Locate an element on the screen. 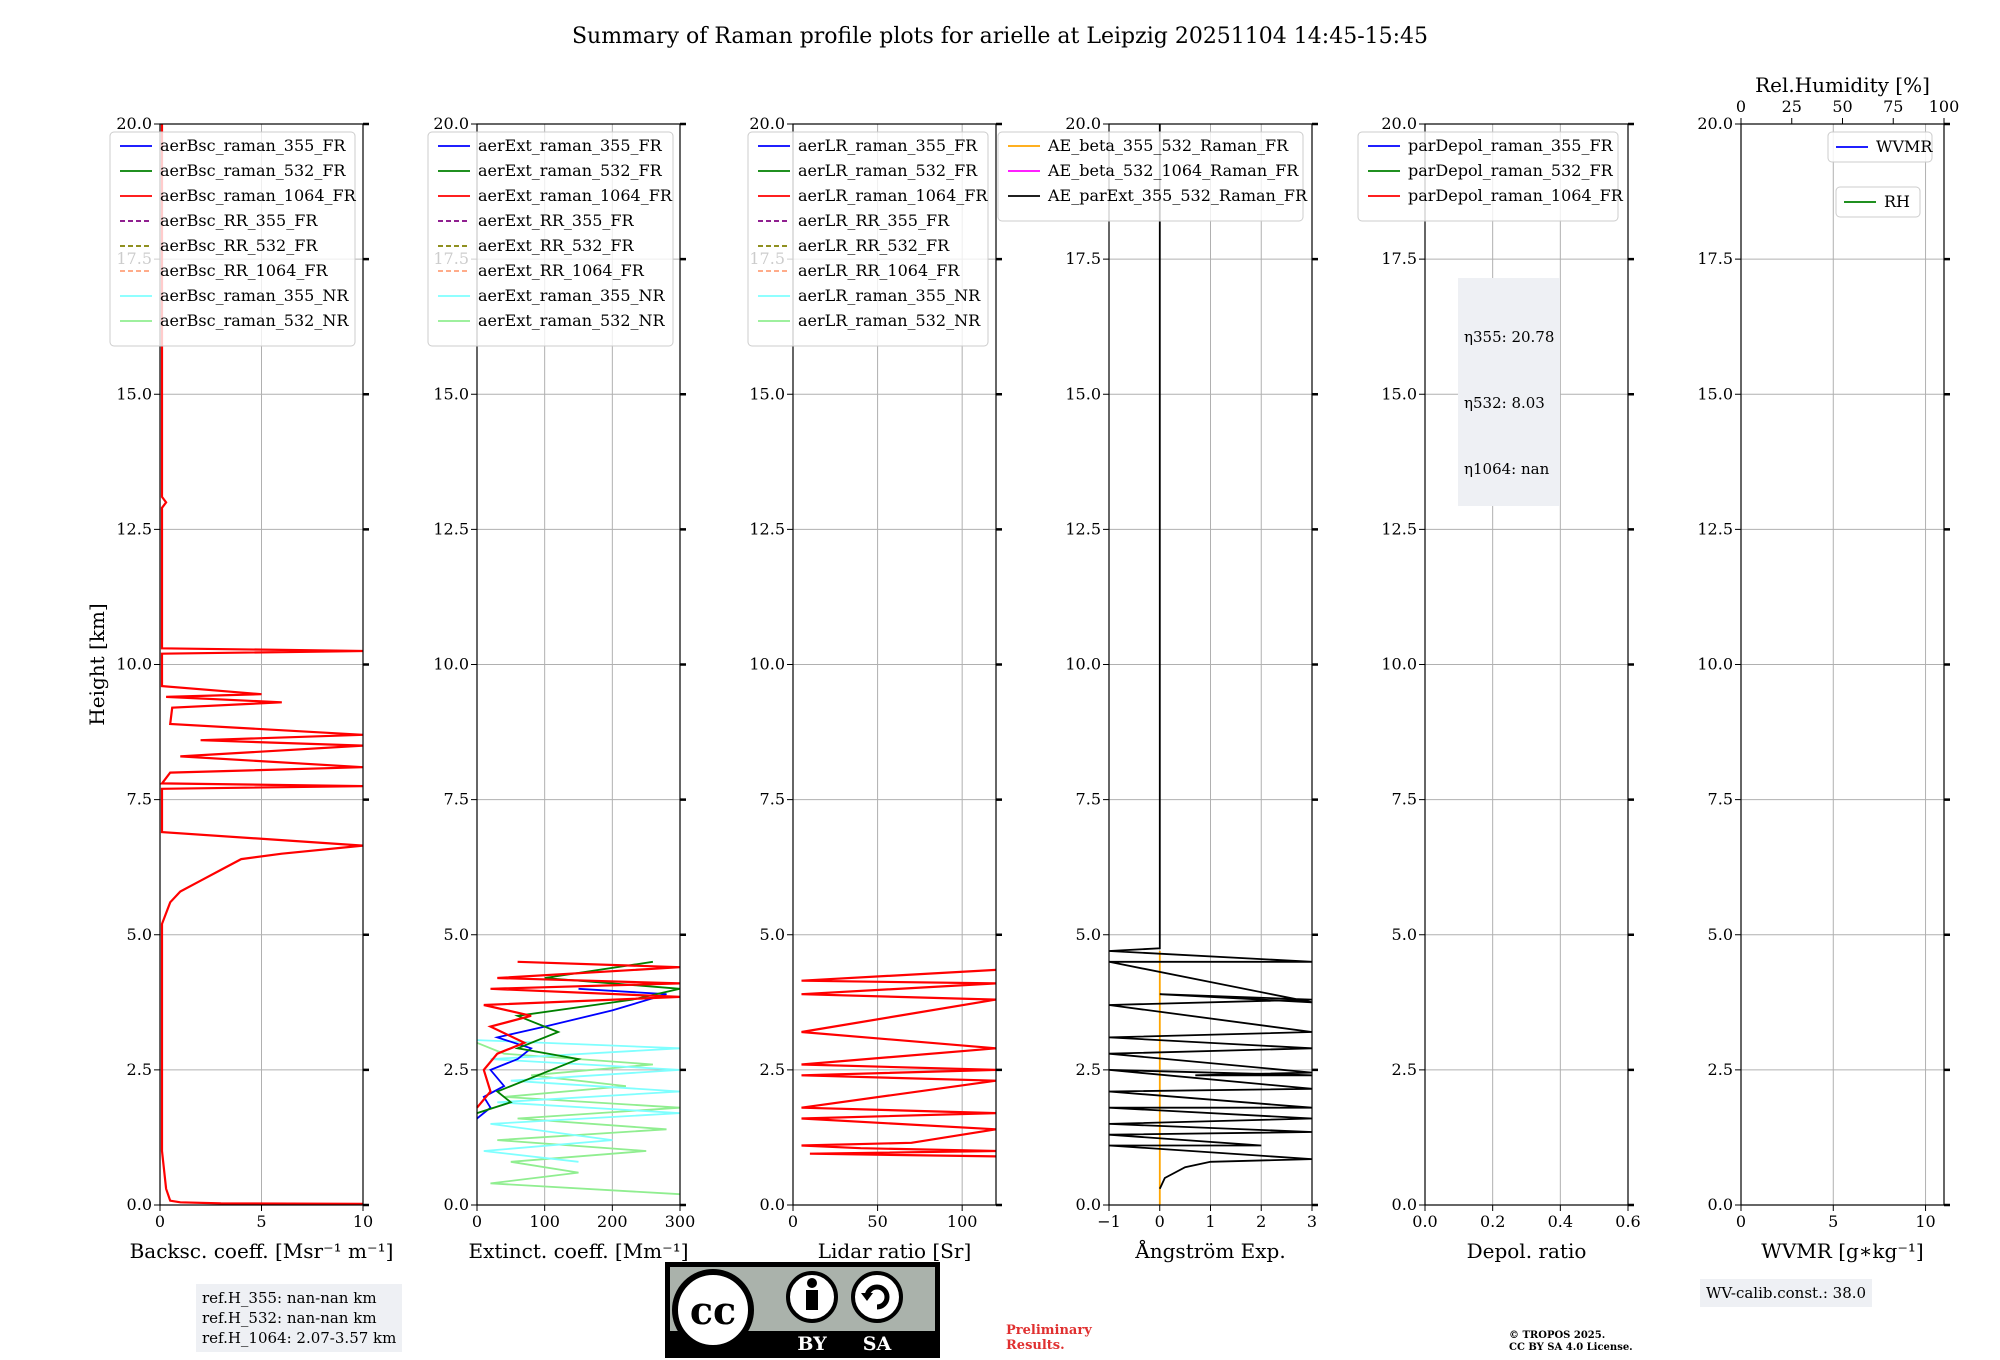  top-x-tick-label: 25 is located at coordinates (1792, 106).